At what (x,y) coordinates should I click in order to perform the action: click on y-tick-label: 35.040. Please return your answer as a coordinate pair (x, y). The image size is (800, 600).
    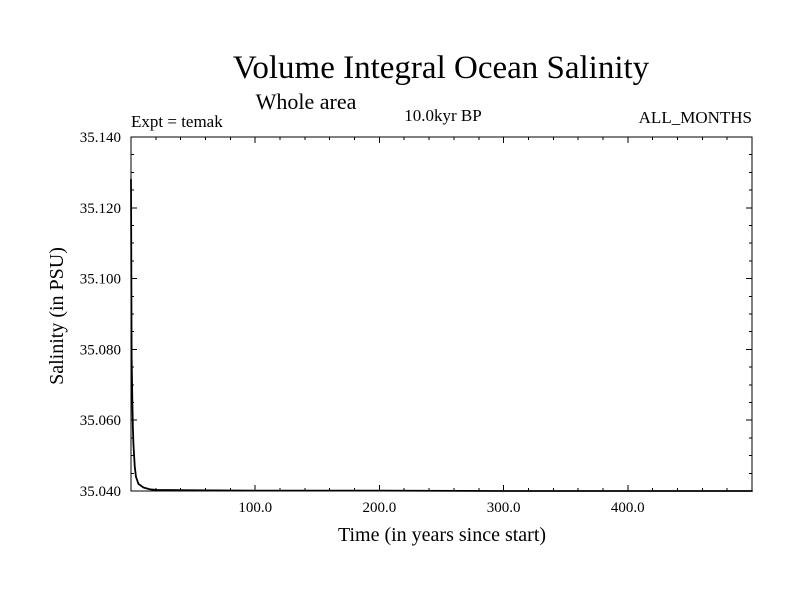
    Looking at the image, I should click on (100, 492).